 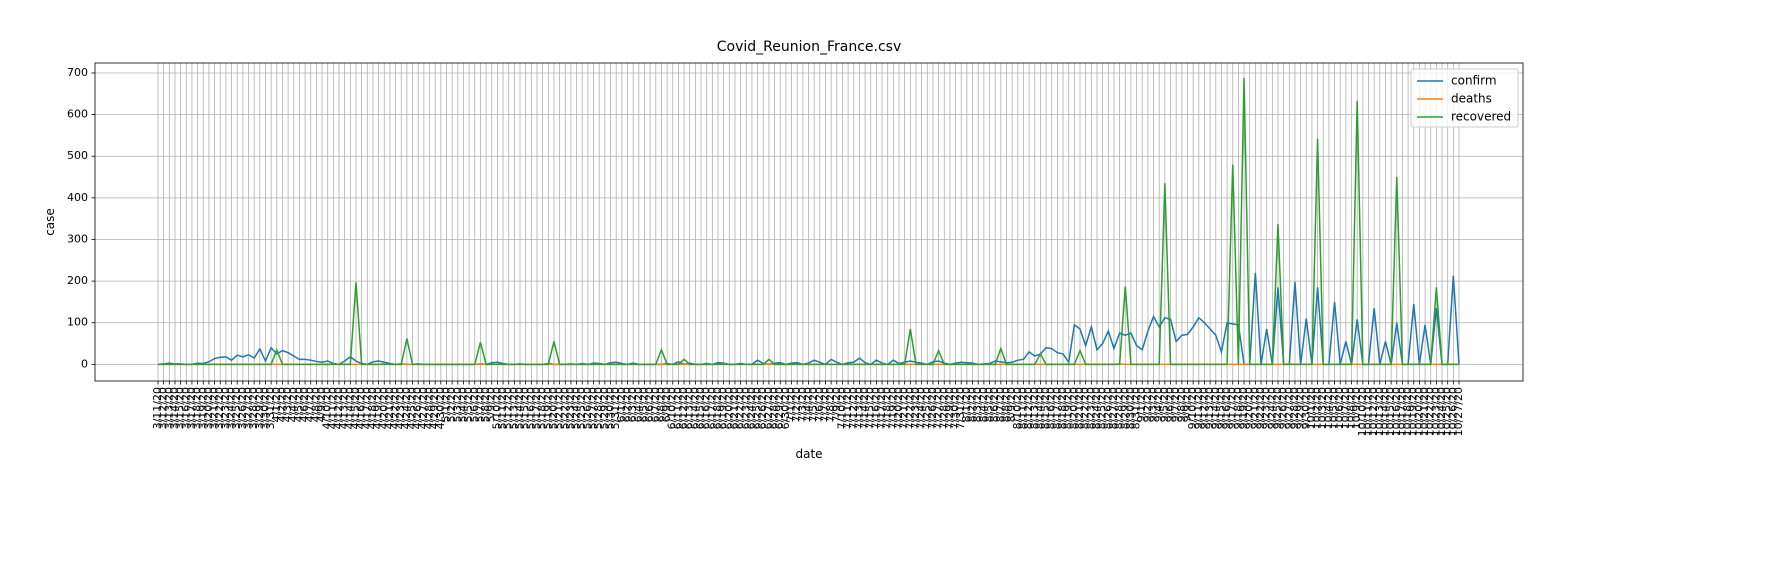 What do you see at coordinates (858, 408) in the screenshot?
I see `x-tick-label: 7/13/20` at bounding box center [858, 408].